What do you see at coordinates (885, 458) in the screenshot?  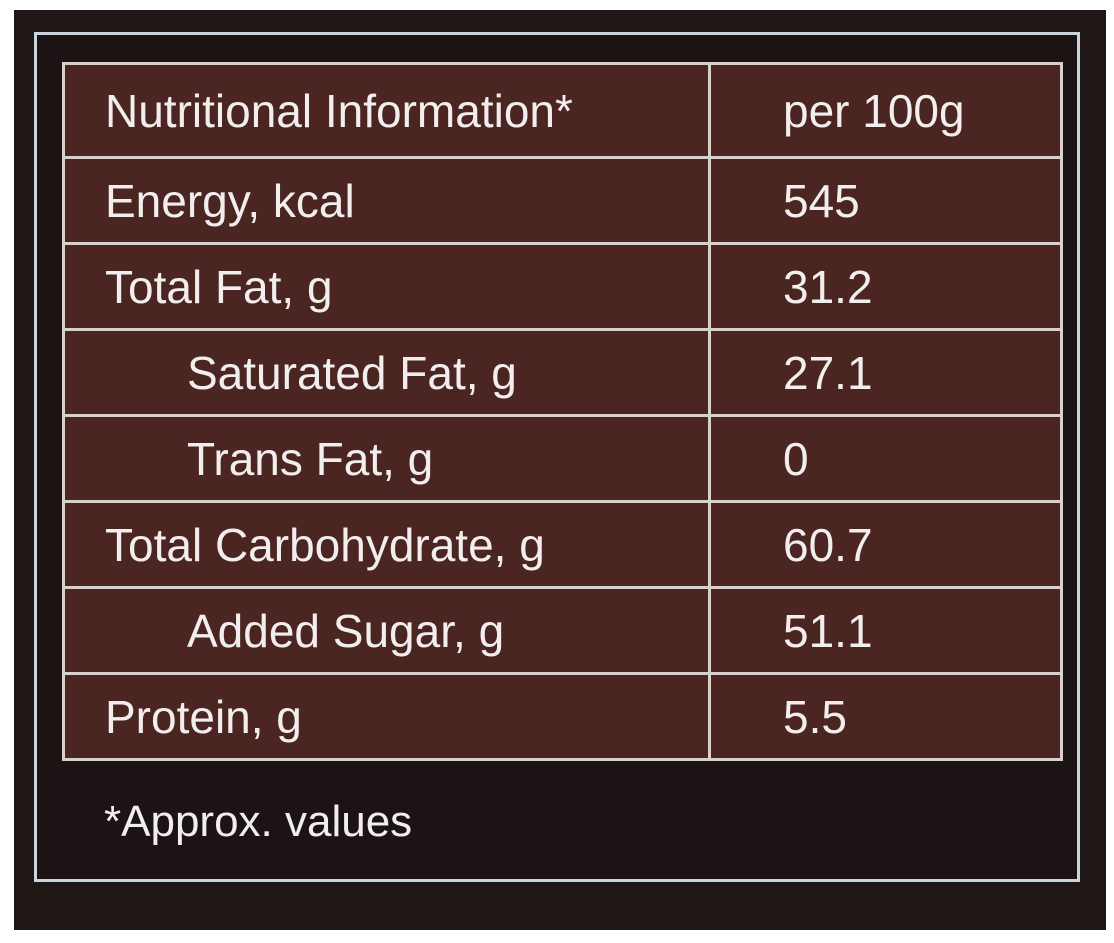 I see `nutrient-value: 0` at bounding box center [885, 458].